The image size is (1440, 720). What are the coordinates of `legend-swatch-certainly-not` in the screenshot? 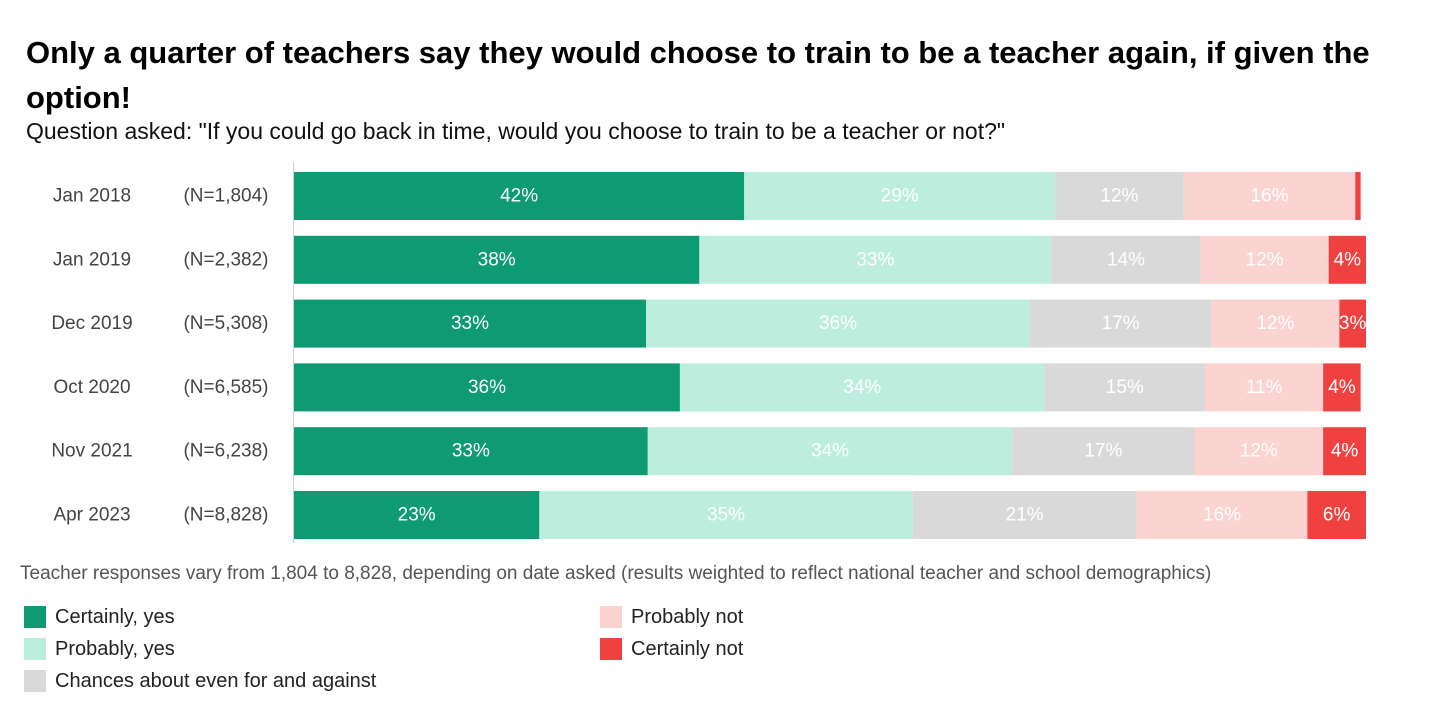 It's located at (611, 649).